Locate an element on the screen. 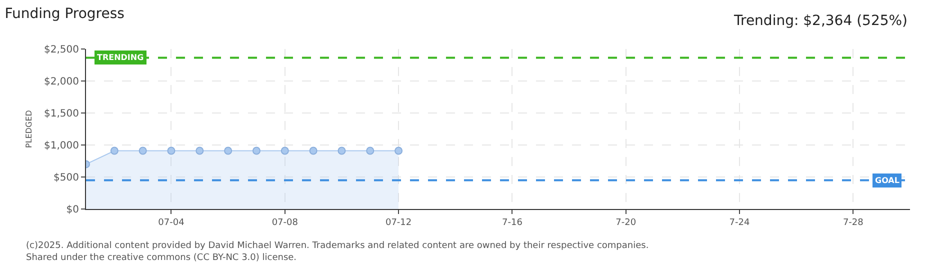 The height and width of the screenshot is (270, 940). x-tick-label: 07-12 is located at coordinates (398, 223).